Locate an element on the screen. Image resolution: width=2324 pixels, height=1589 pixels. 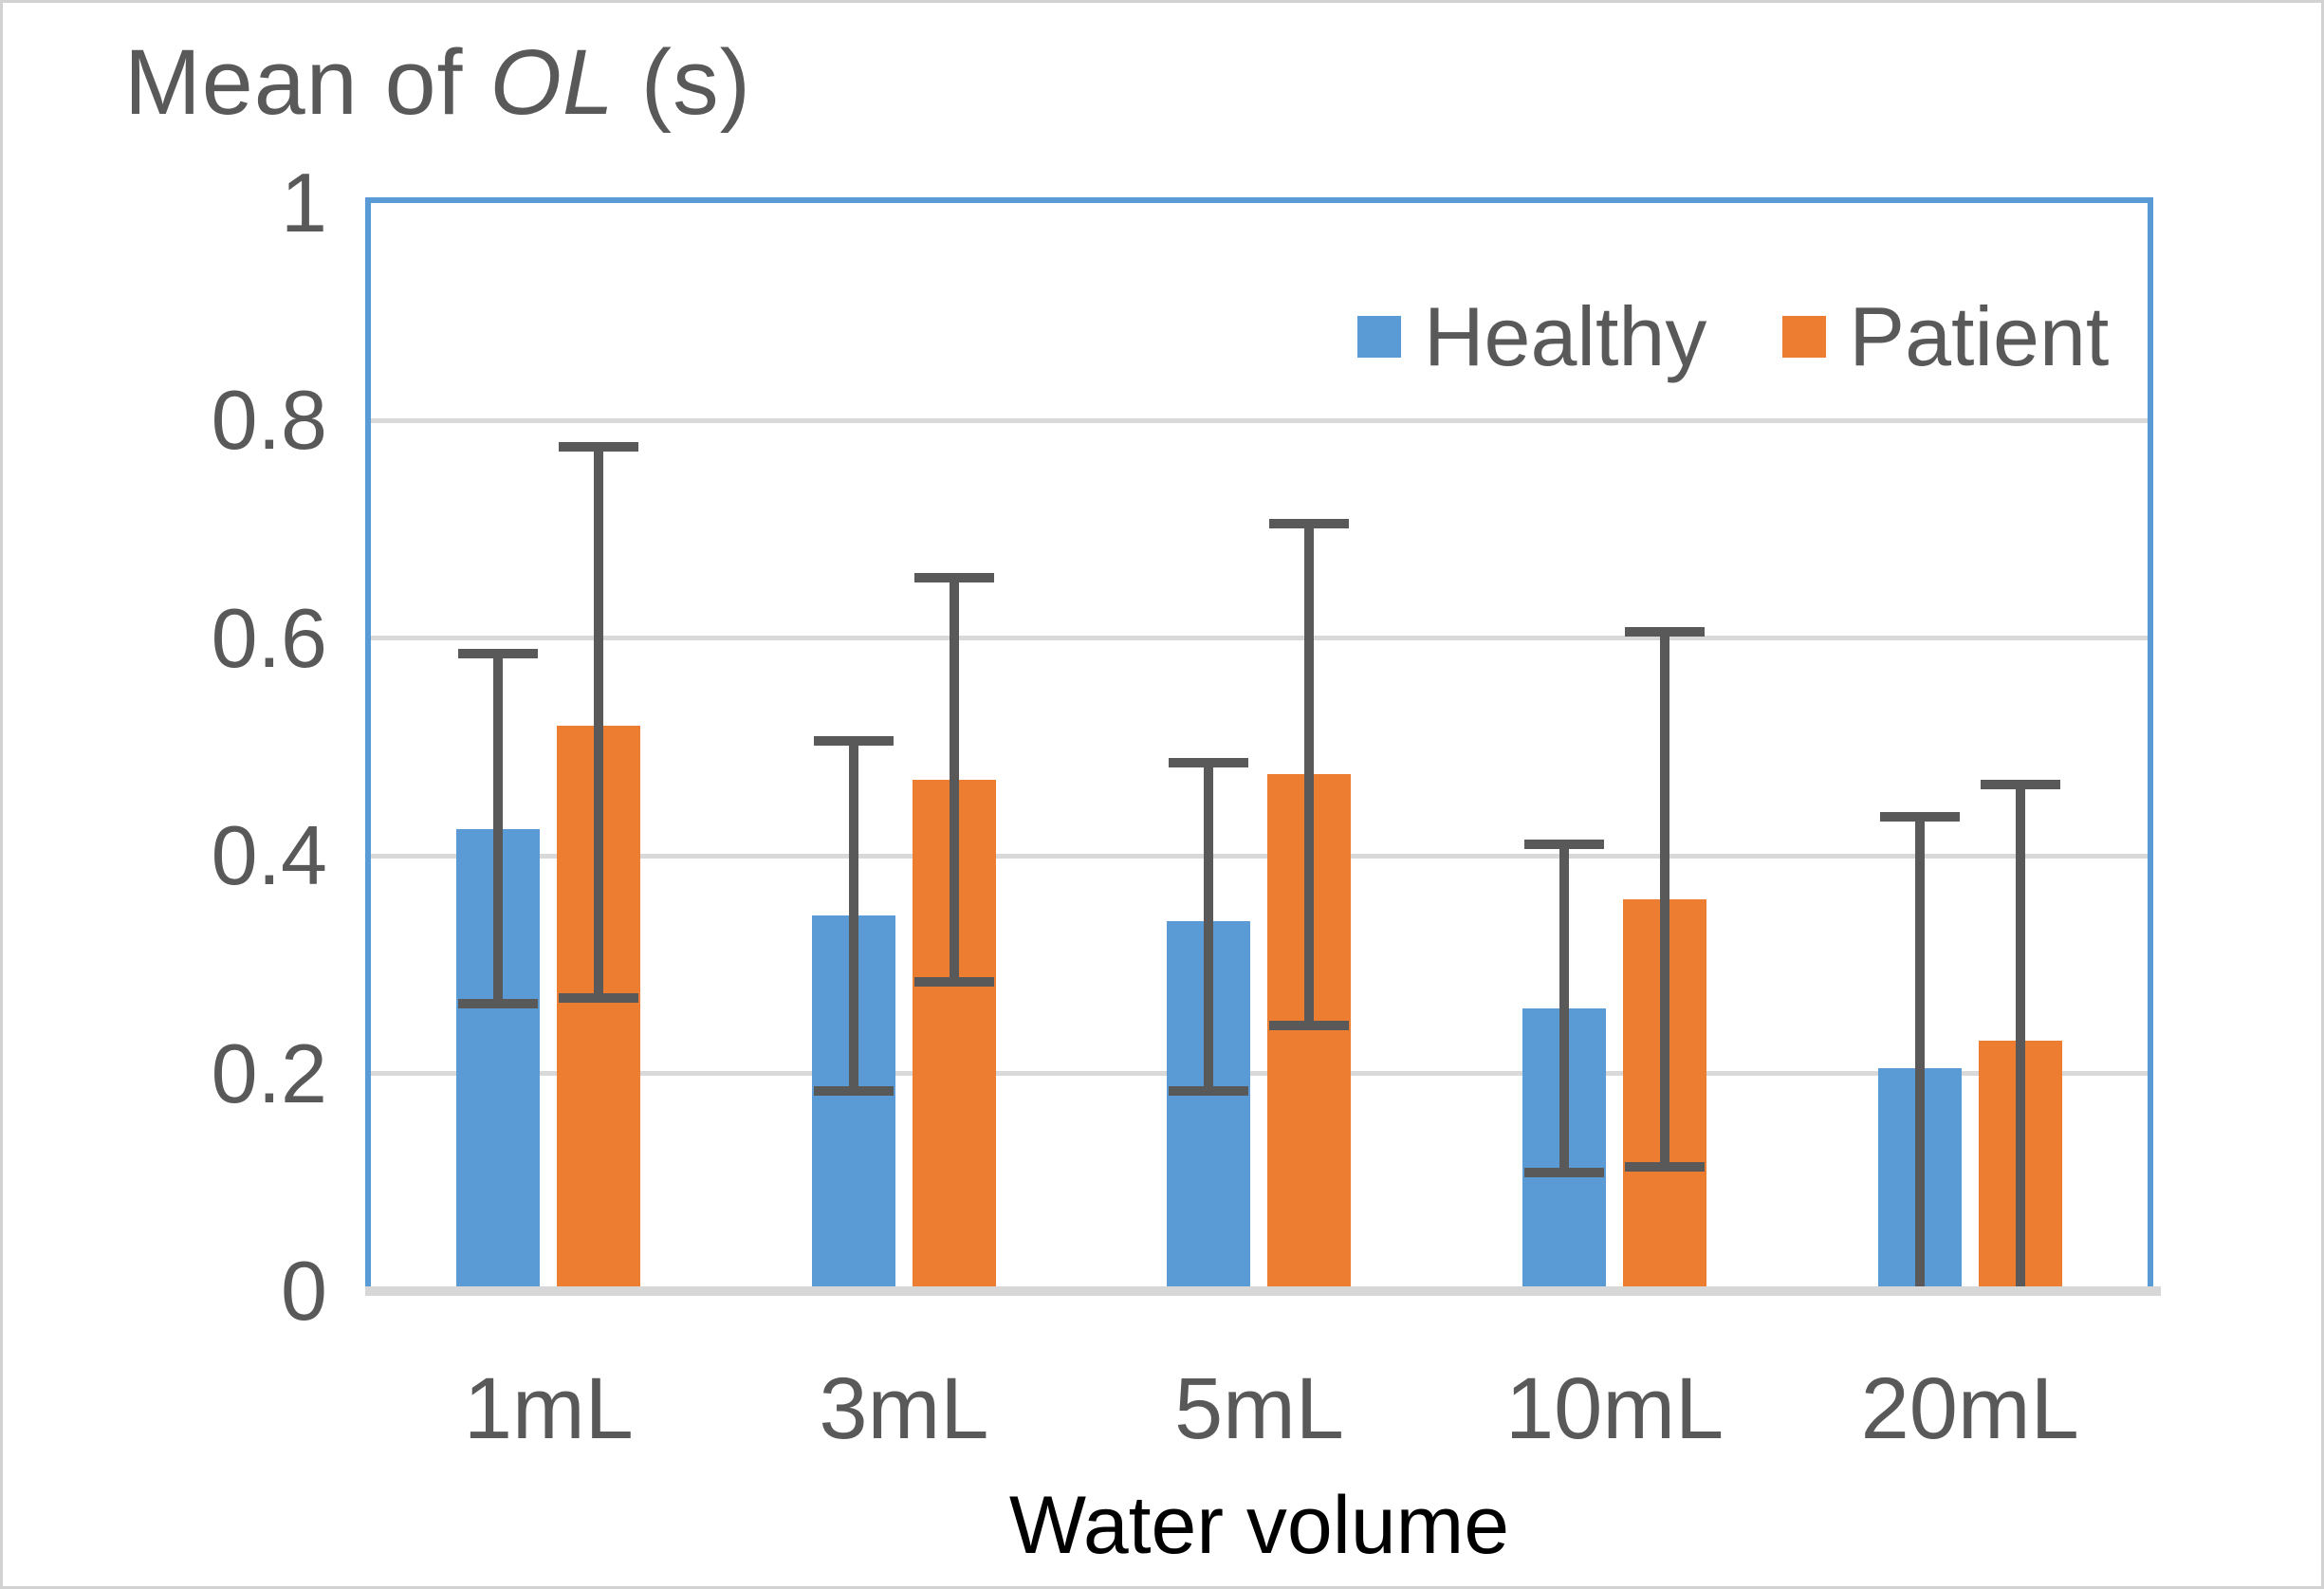
category-5mL: 5mL is located at coordinates (1259, 830).